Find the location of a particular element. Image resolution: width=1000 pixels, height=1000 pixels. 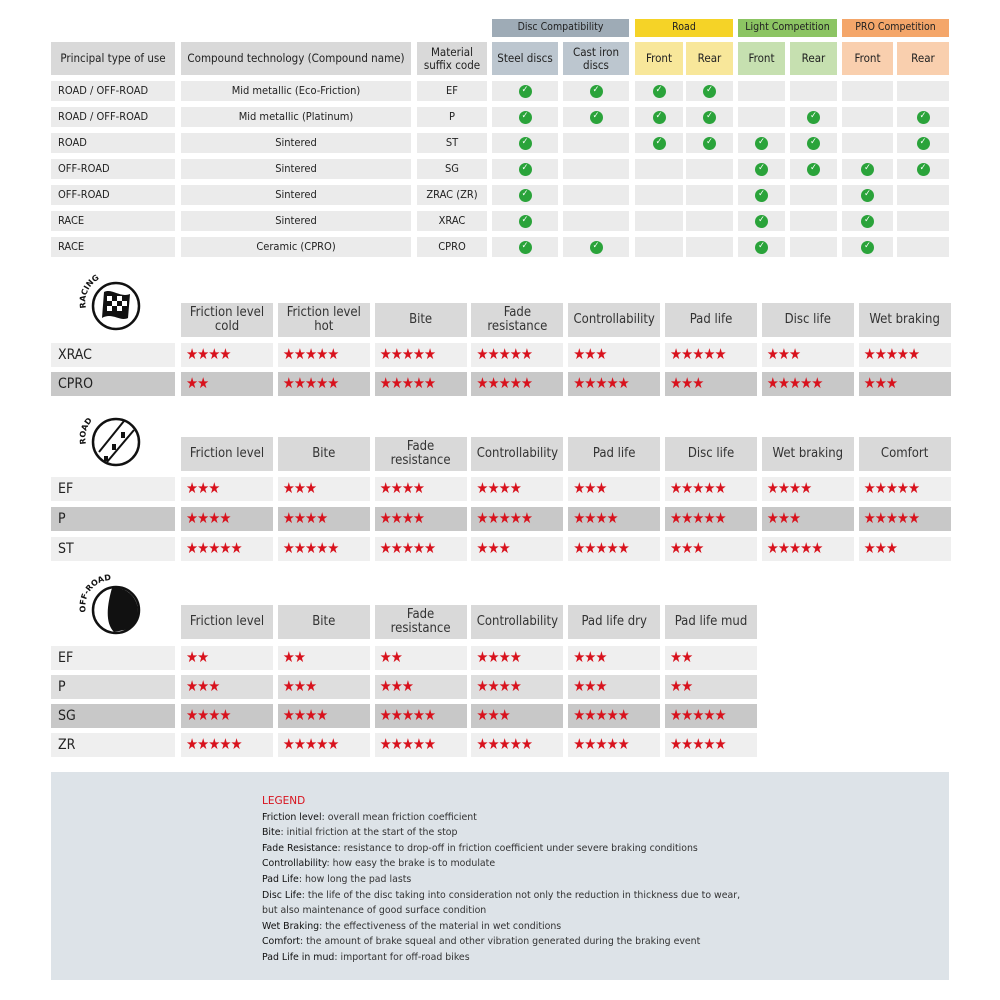

code-cell: ST is located at coordinates (452, 143).